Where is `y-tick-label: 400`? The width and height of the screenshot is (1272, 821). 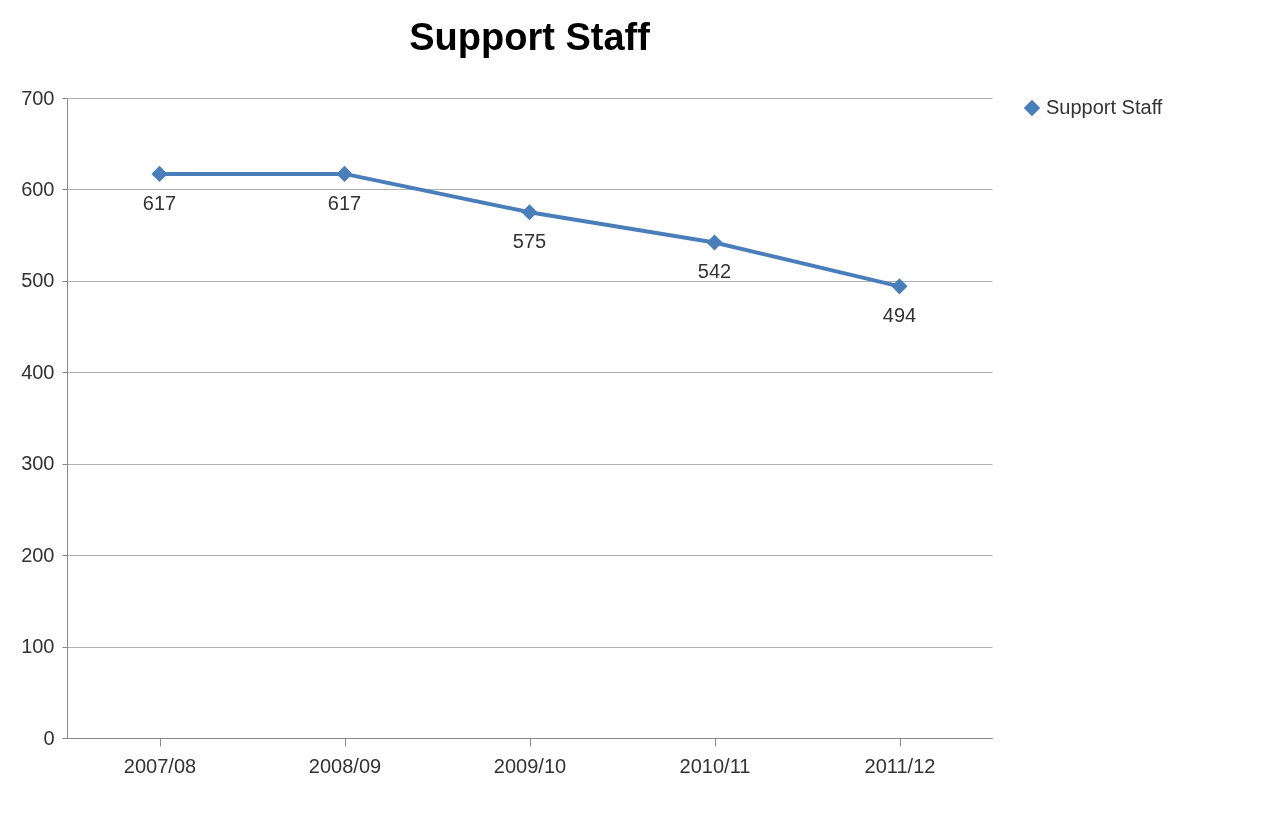 y-tick-label: 400 is located at coordinates (38, 371).